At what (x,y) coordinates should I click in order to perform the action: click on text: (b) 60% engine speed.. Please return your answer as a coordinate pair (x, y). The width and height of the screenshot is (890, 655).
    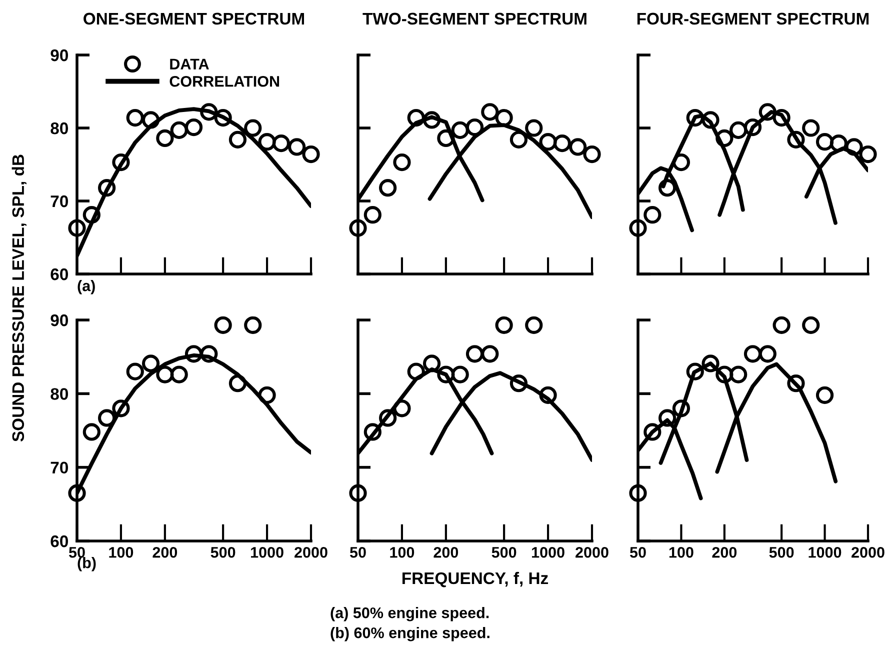
    Looking at the image, I should click on (410, 634).